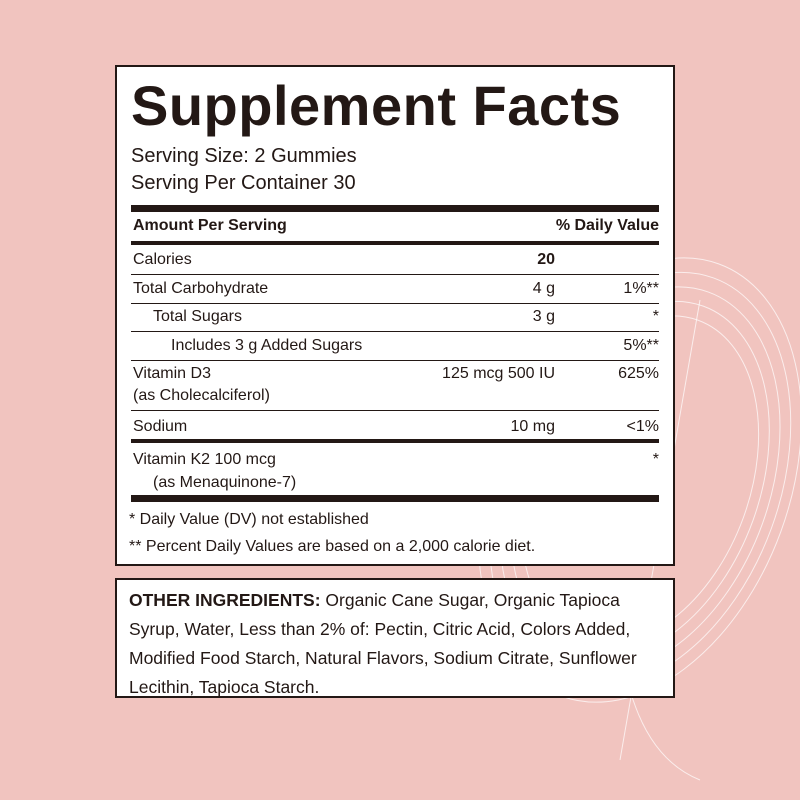  Describe the element at coordinates (225, 600) in the screenshot. I see `ingredients-heading: OTHER INGREDIENTS:` at that location.